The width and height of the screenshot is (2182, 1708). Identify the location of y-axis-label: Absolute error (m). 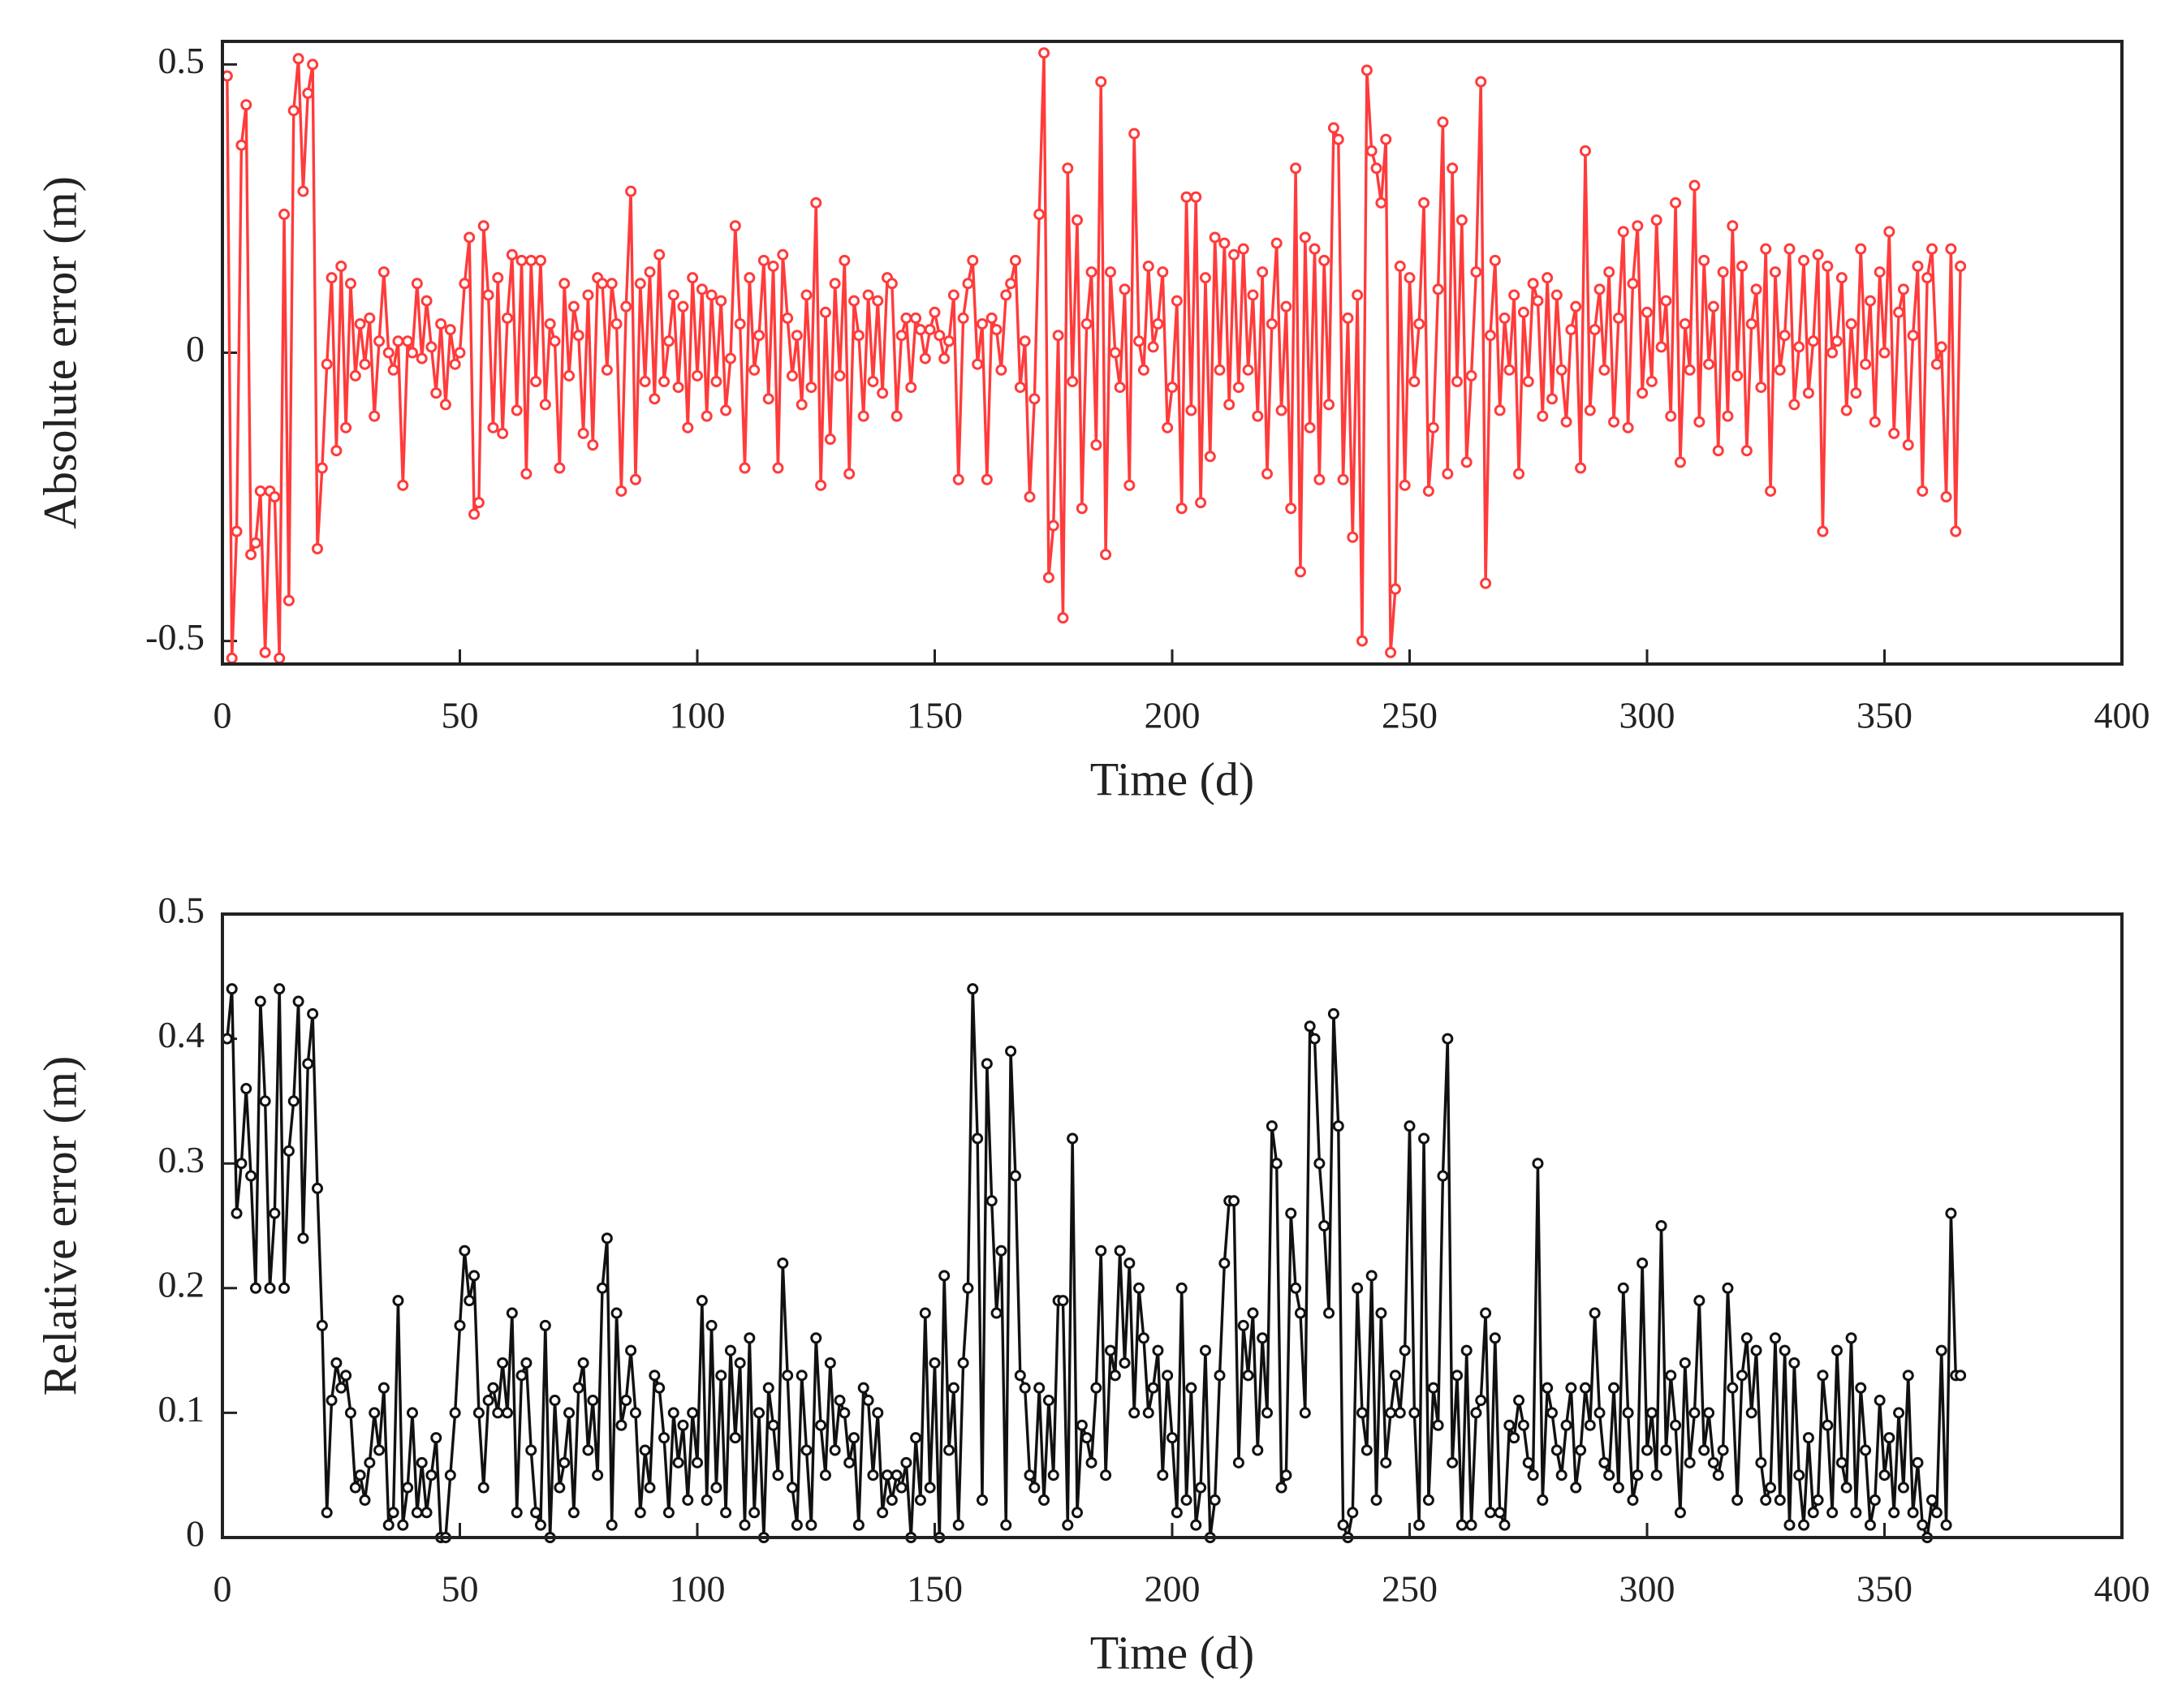
(59, 352).